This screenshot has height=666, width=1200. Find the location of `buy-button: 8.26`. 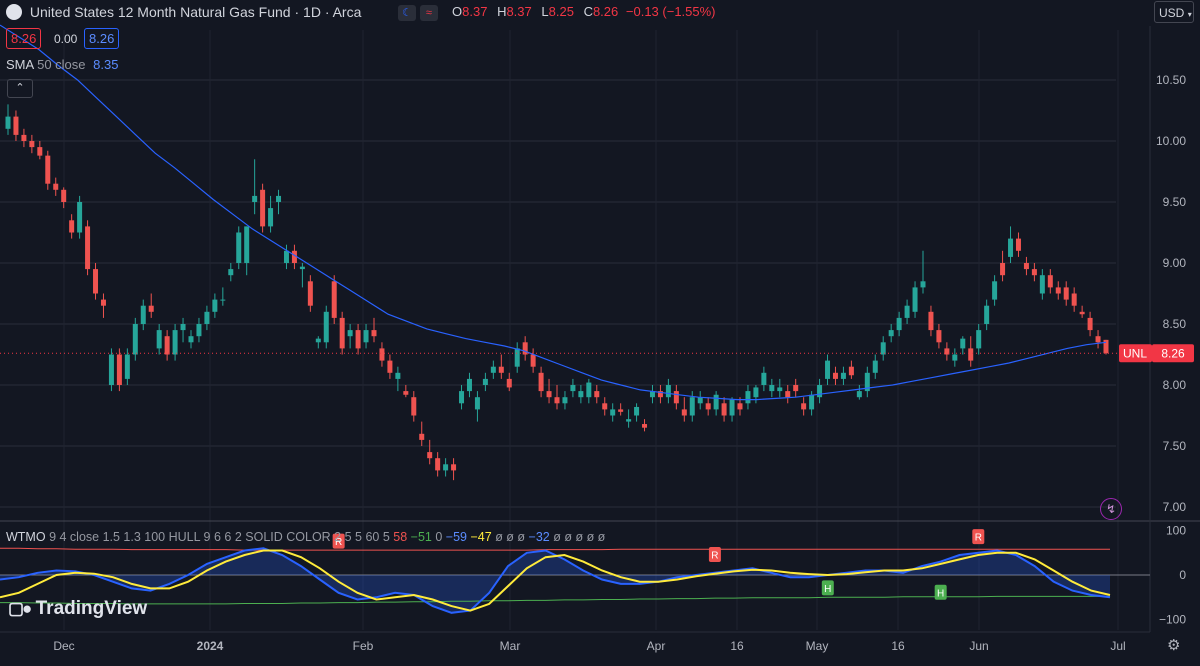

buy-button: 8.26 is located at coordinates (102, 38).